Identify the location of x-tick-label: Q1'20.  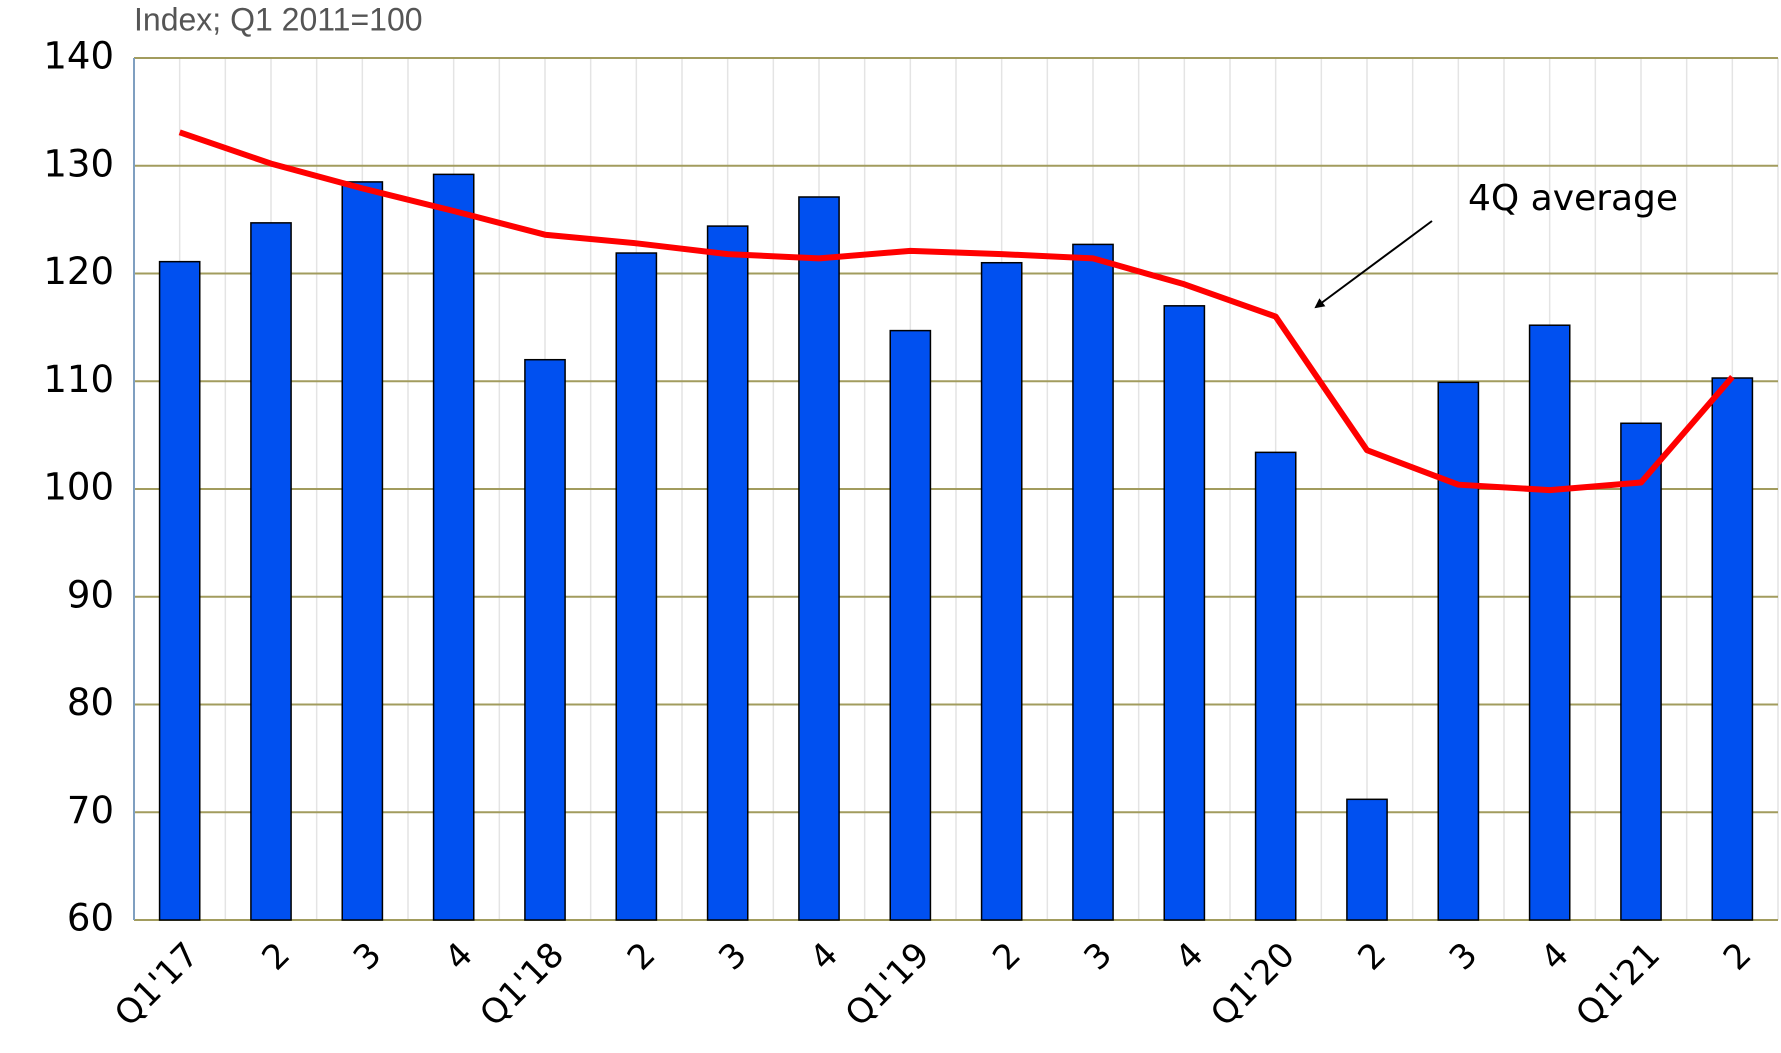
(1253, 985).